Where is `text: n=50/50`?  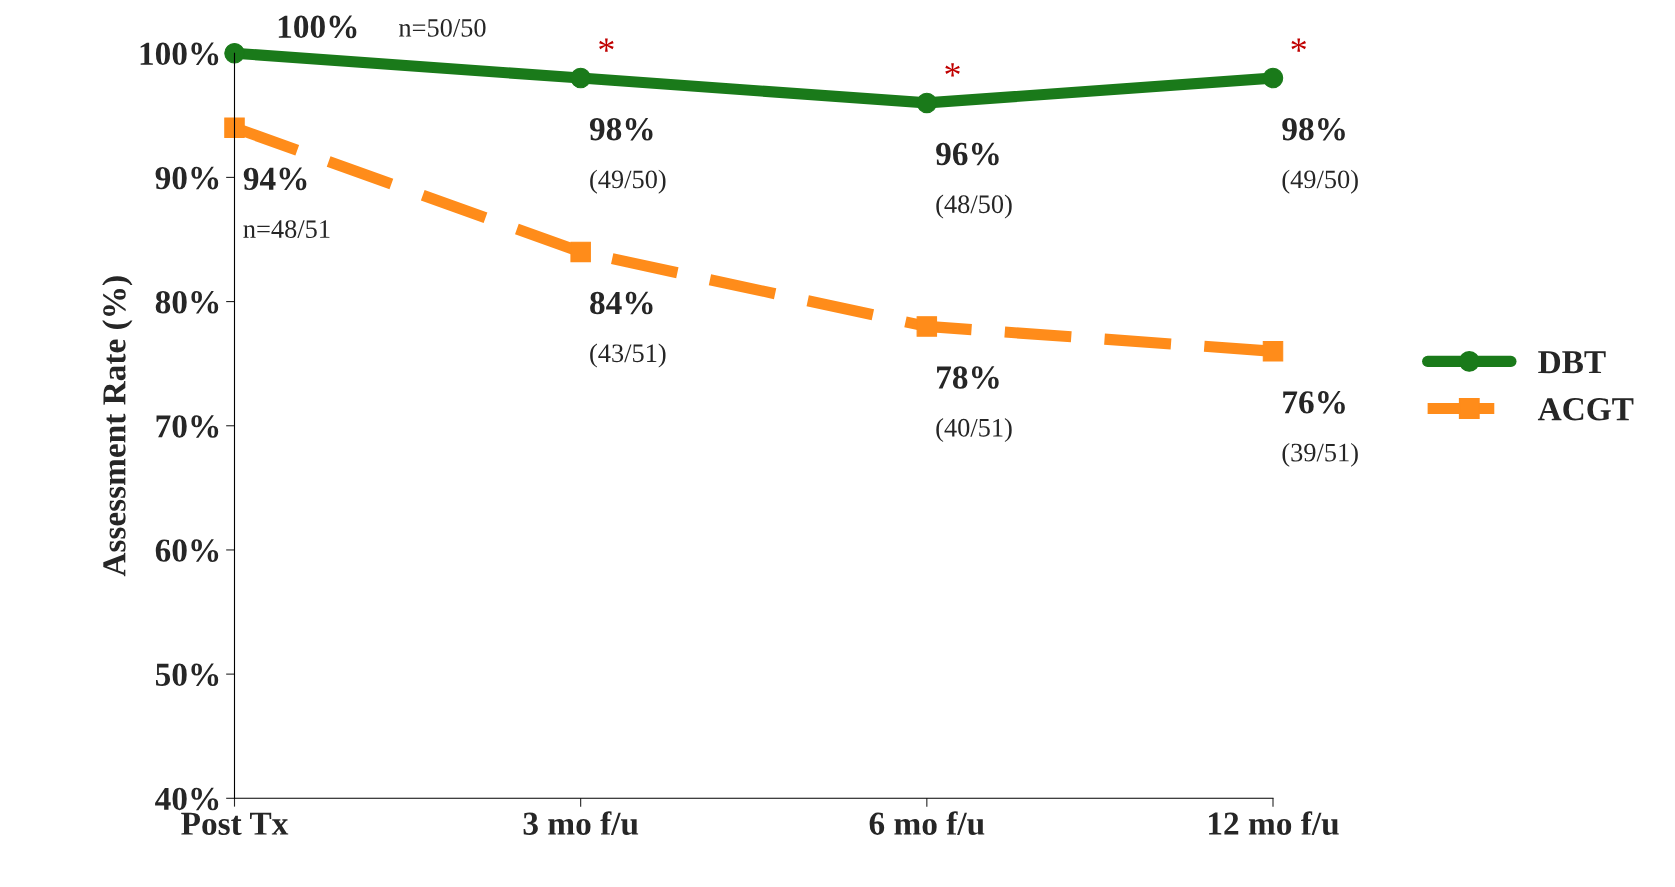 text: n=50/50 is located at coordinates (442, 27).